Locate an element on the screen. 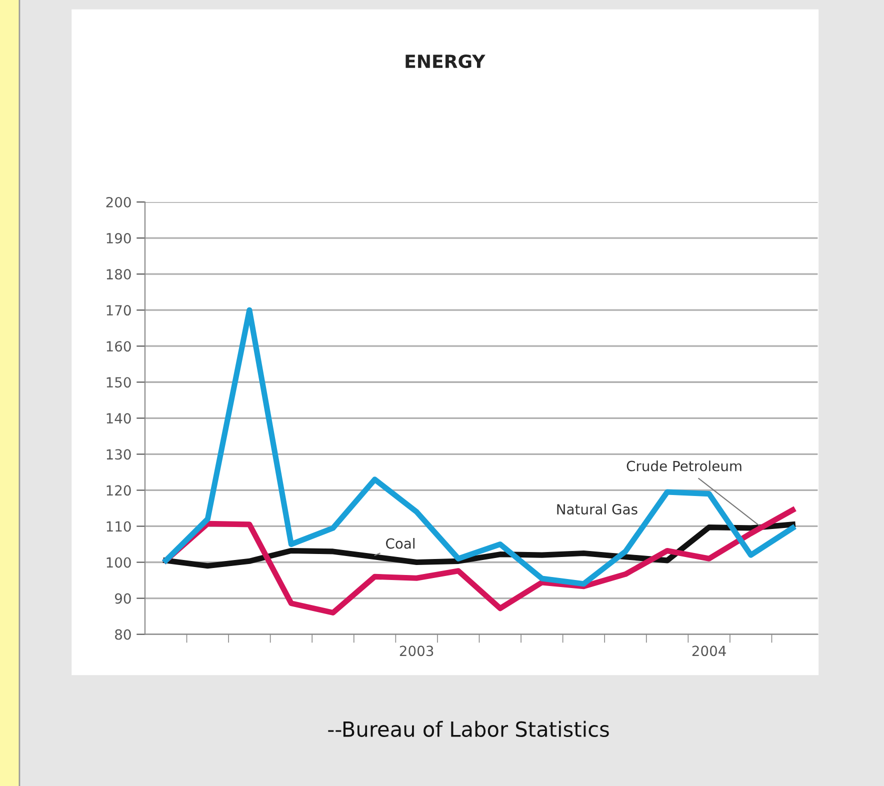  x-tick-label: 2003 is located at coordinates (417, 651).